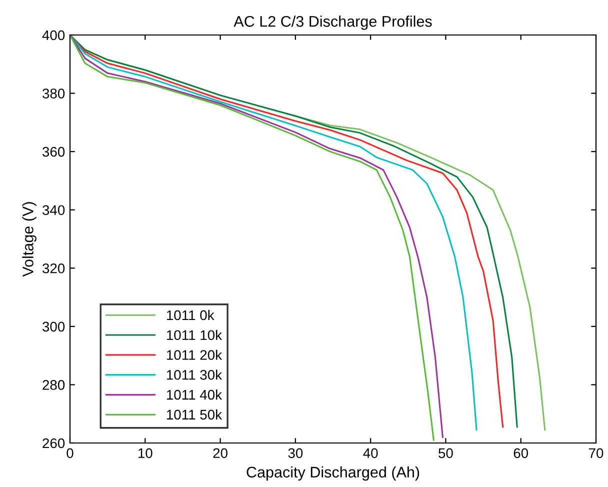 The image size is (608, 487). Describe the element at coordinates (53, 210) in the screenshot. I see `y-tick-label: 340` at that location.